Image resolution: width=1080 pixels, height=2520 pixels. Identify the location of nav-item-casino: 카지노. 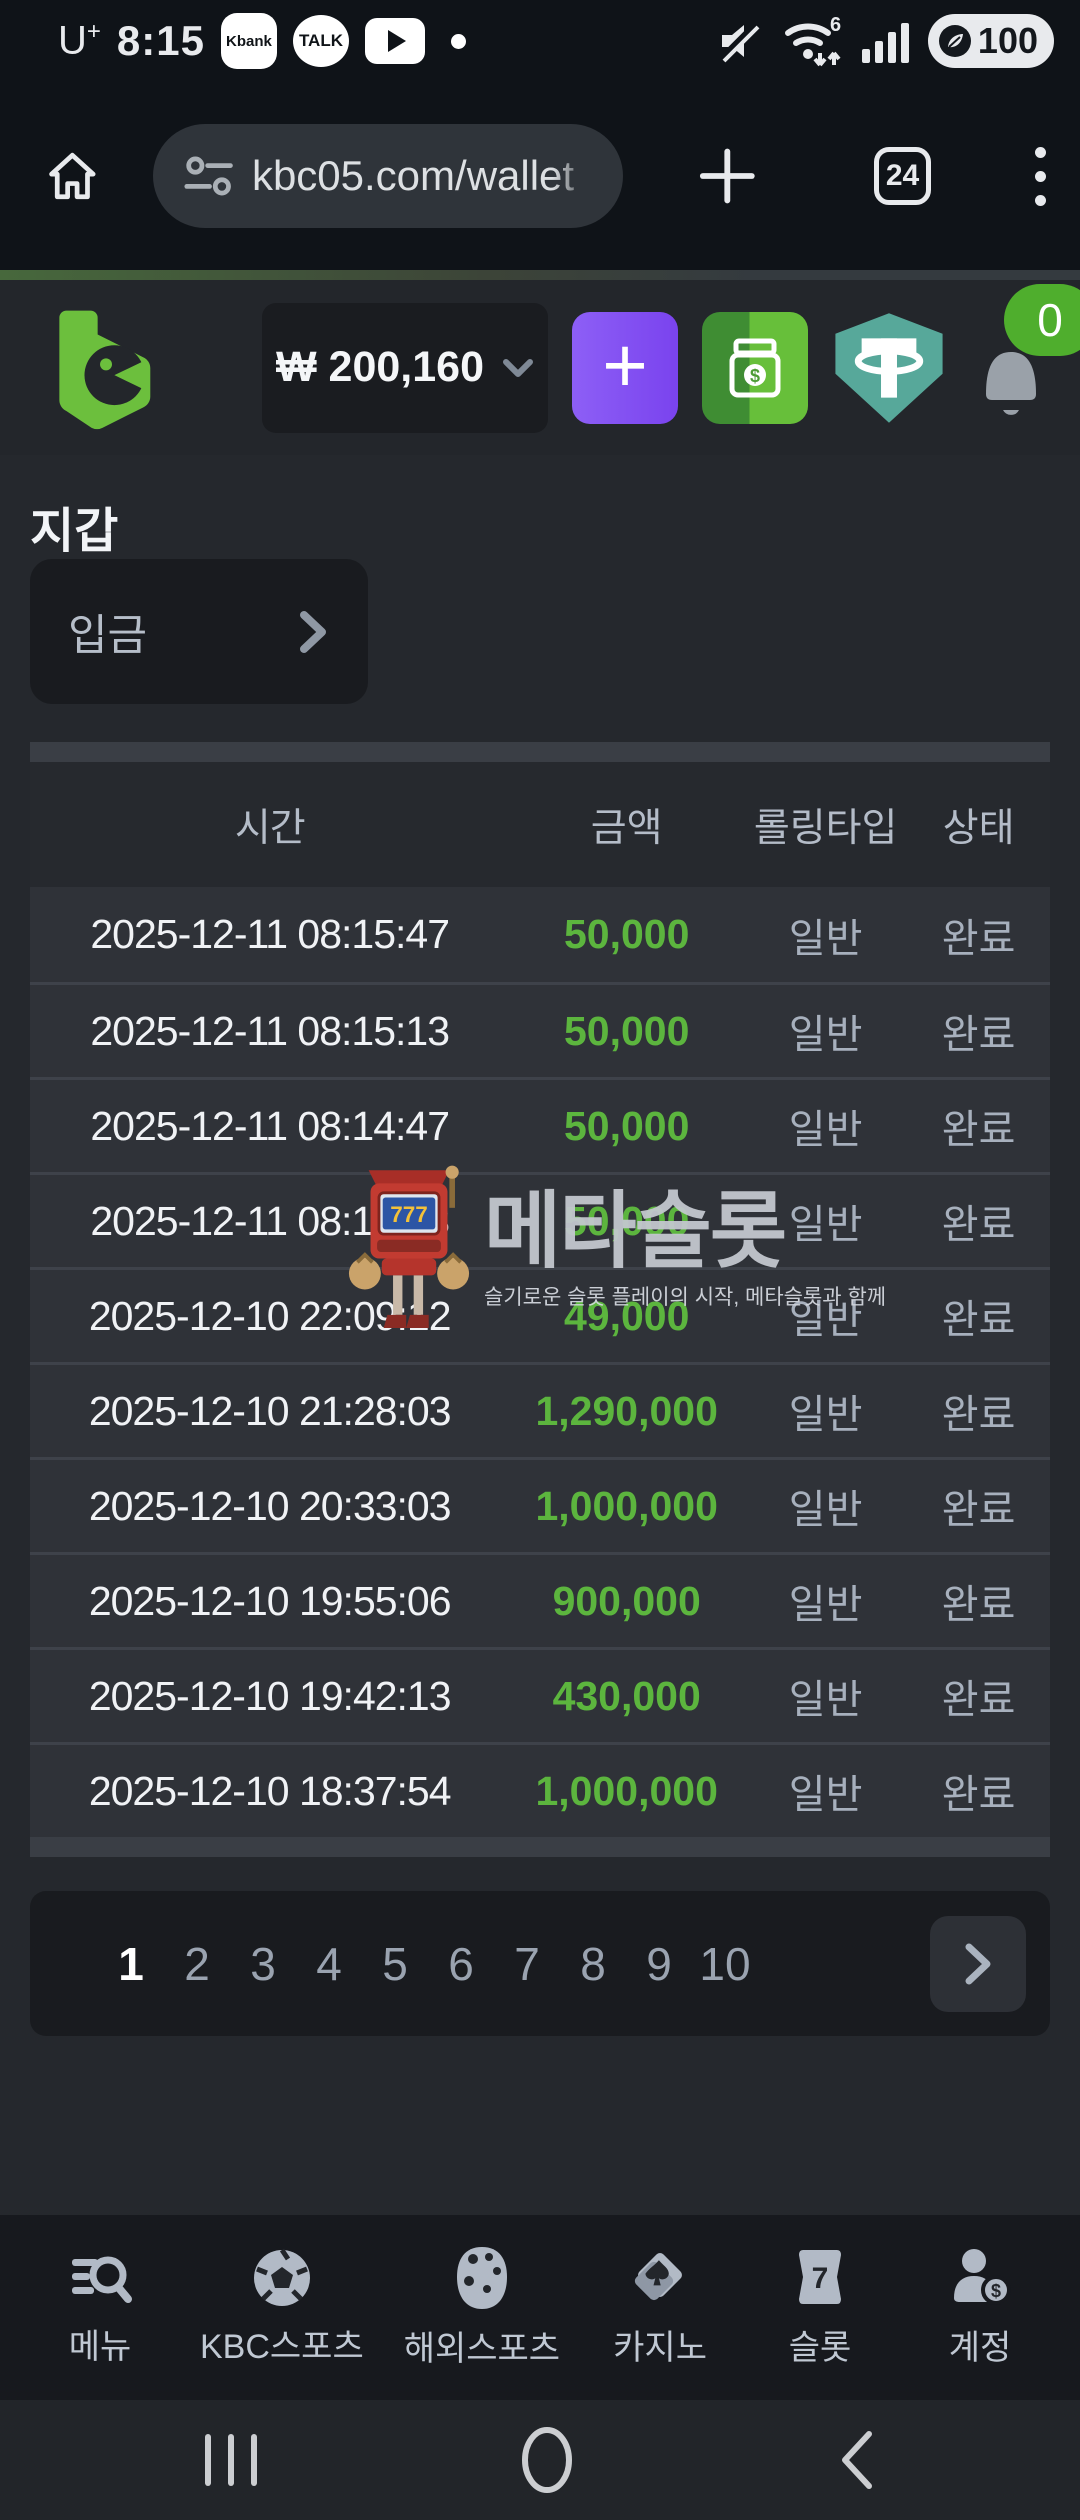
(660, 2307).